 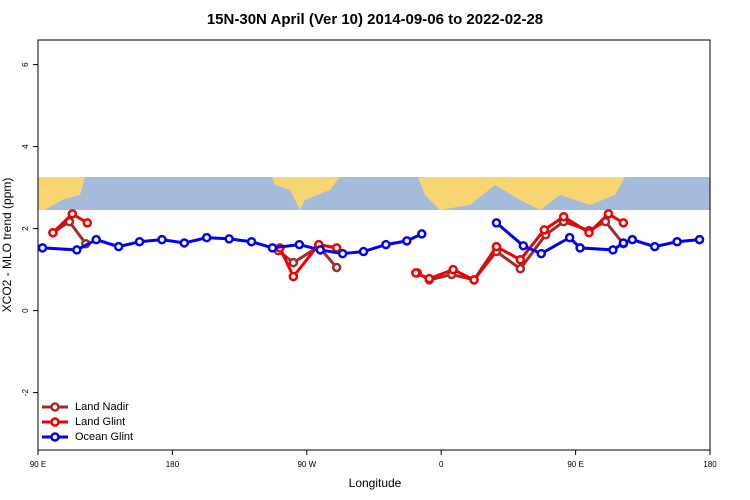 I want to click on legend-label: Land Glint, so click(x=100, y=422).